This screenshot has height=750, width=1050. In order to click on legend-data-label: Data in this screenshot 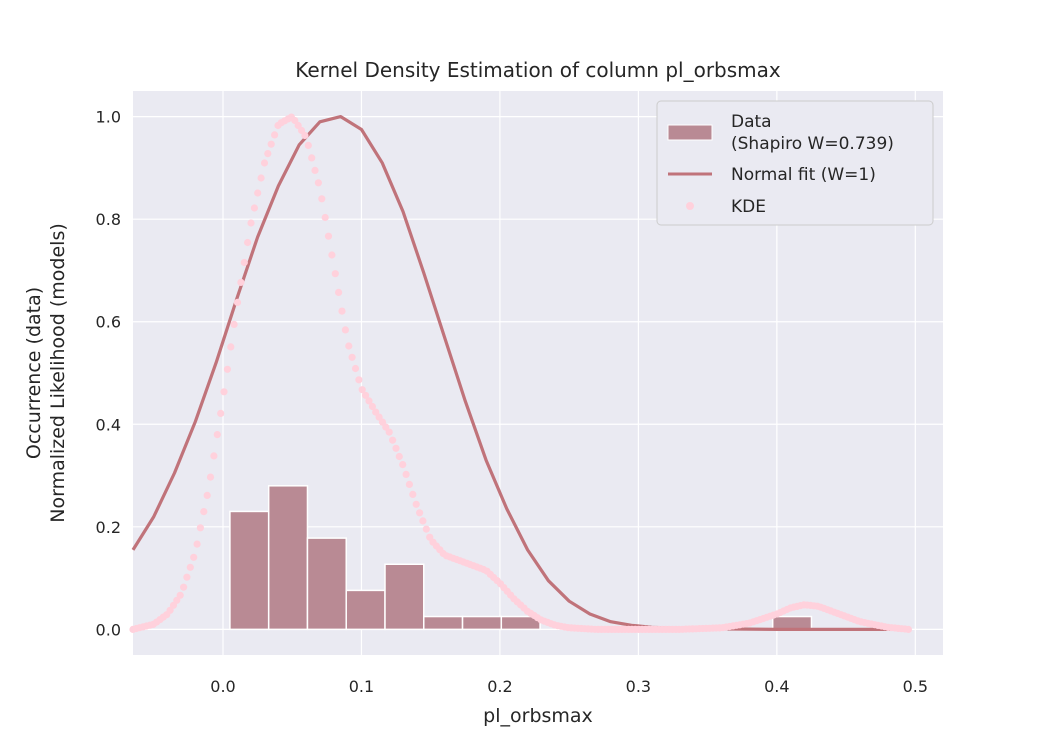, I will do `click(751, 122)`.